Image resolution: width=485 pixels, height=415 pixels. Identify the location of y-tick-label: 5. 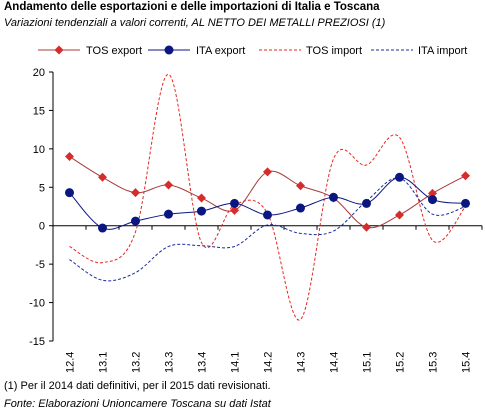
(42, 188).